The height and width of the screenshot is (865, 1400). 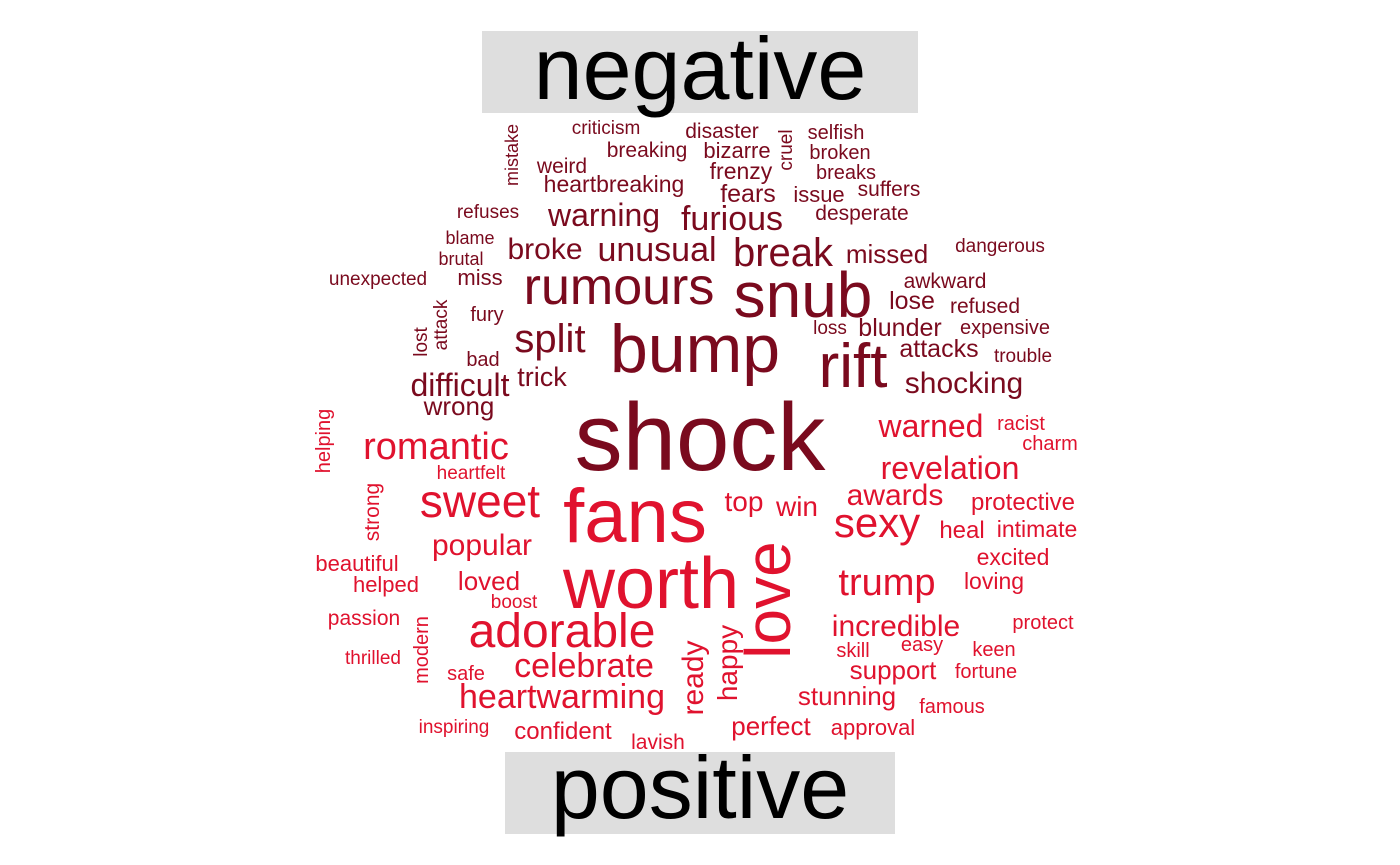 I want to click on word-bizarre: bizarre, so click(x=736, y=150).